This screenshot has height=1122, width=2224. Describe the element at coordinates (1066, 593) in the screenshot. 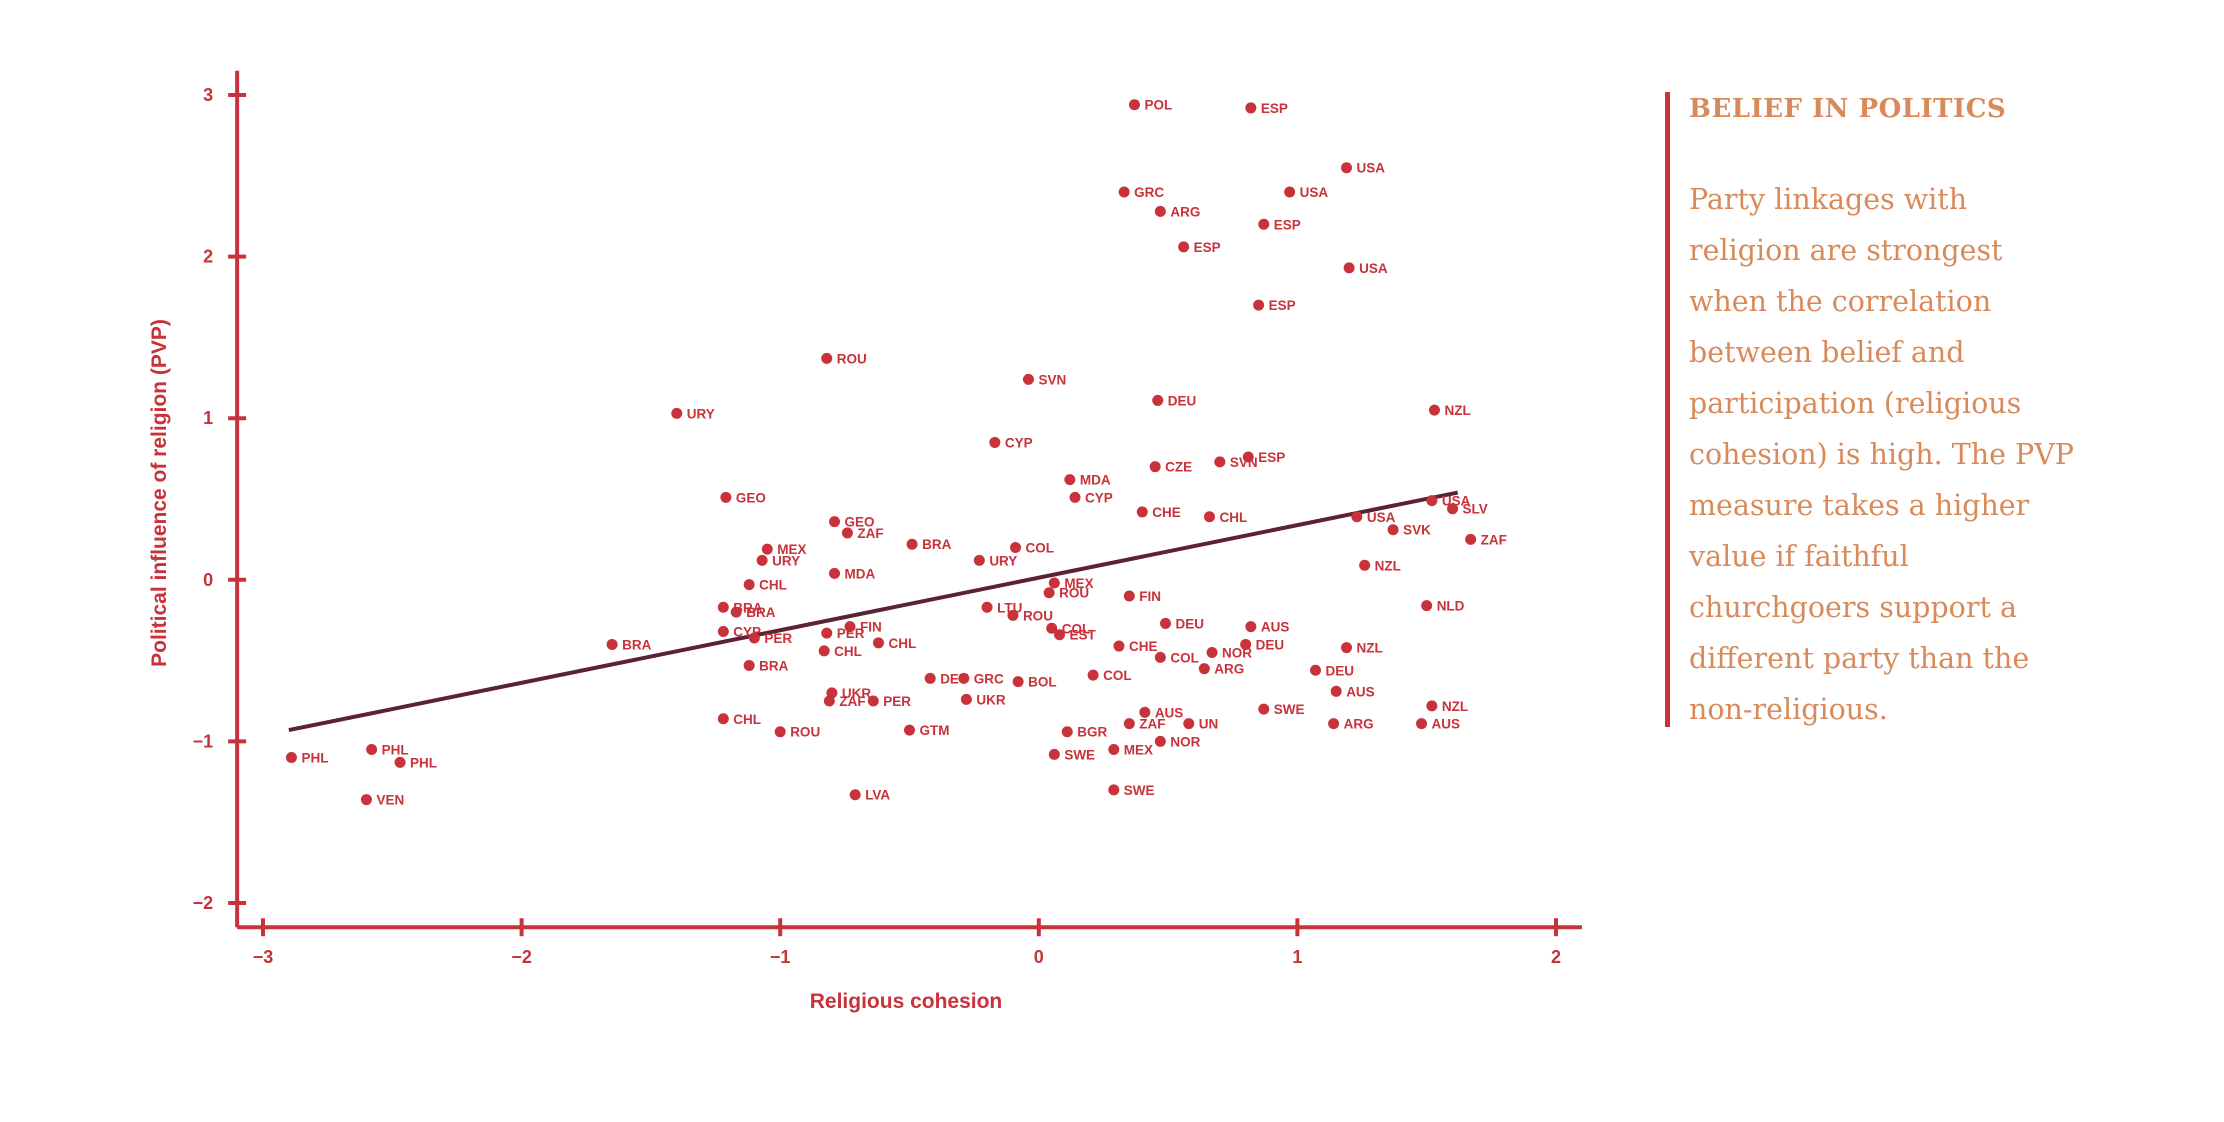

I see `data-point: ROU` at that location.